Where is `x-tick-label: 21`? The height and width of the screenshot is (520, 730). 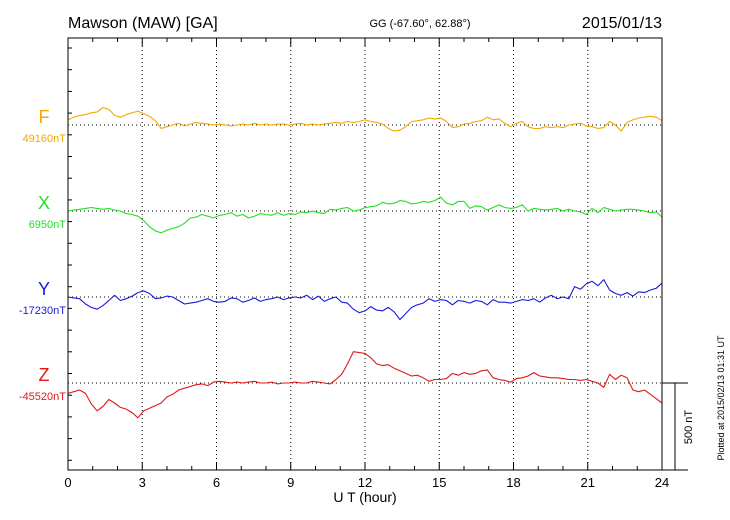 x-tick-label: 21 is located at coordinates (588, 482).